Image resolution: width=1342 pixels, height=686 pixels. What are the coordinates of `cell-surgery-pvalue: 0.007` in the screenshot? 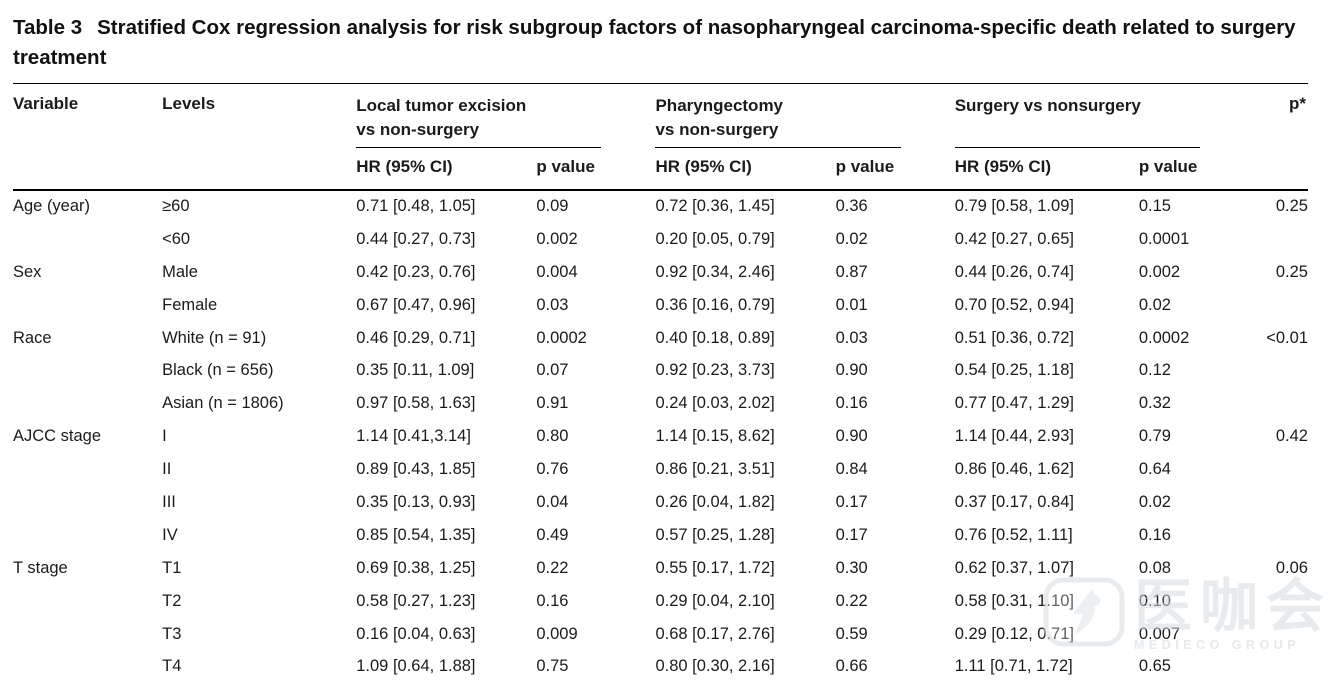 It's located at (1159, 633).